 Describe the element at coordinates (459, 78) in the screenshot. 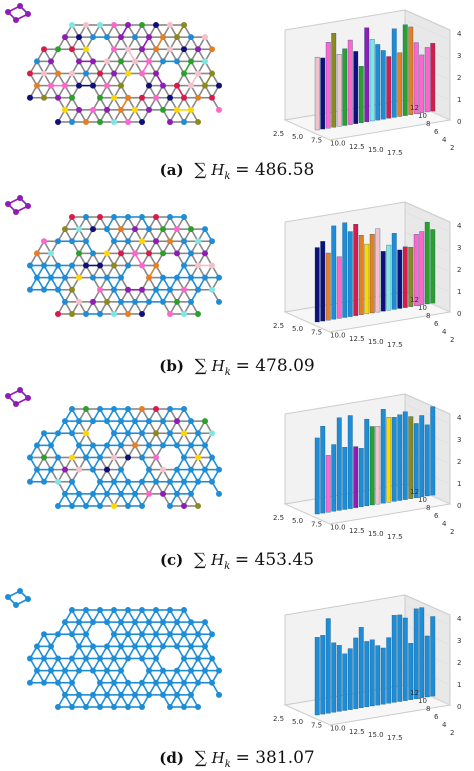

I see `z-tick-label: 2` at that location.